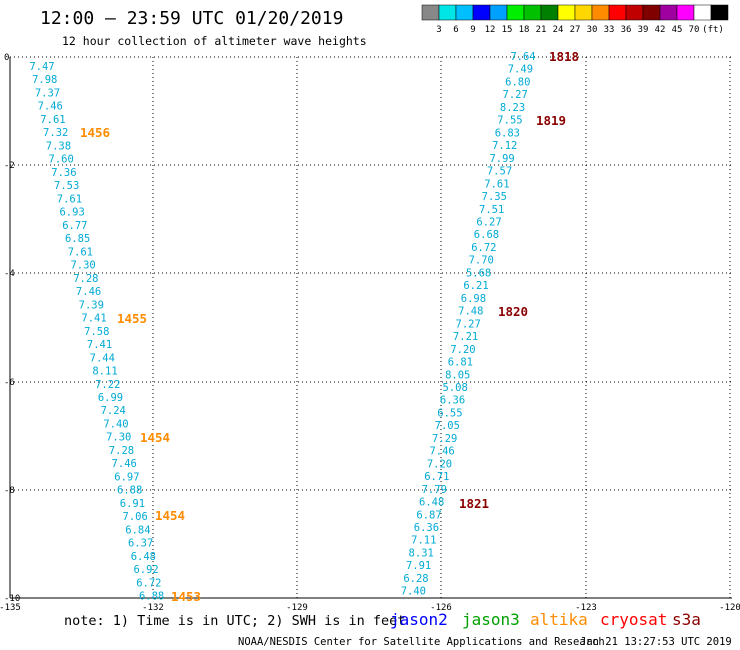  I want to click on legend-label: 24, so click(558, 30).